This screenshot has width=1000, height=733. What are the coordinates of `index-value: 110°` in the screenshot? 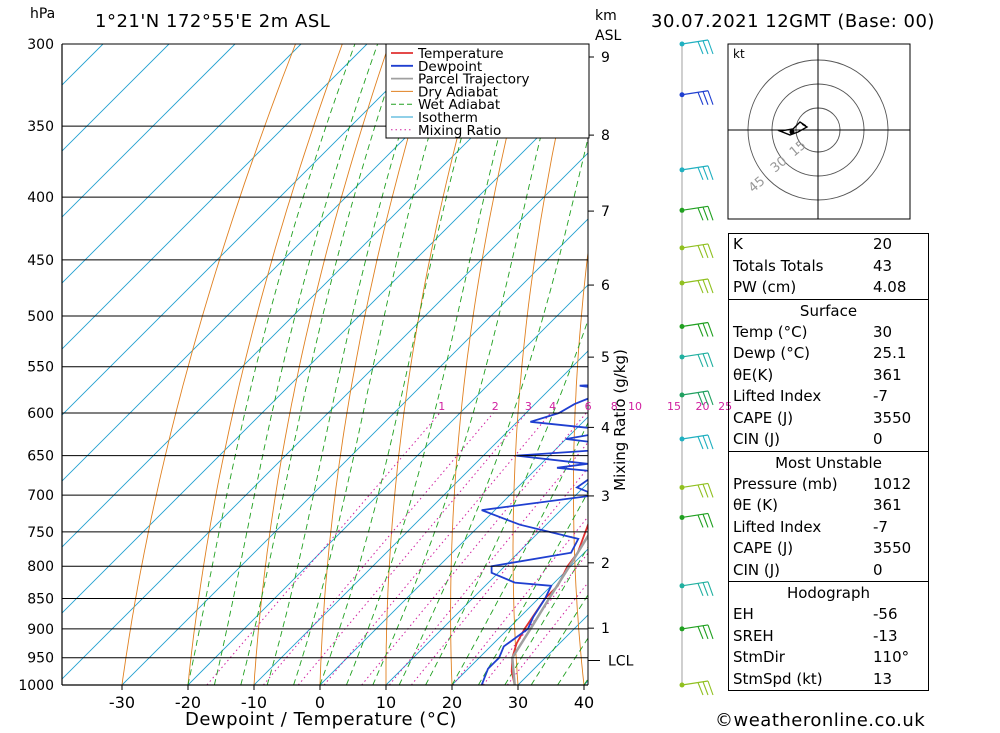 It's located at (891, 657).